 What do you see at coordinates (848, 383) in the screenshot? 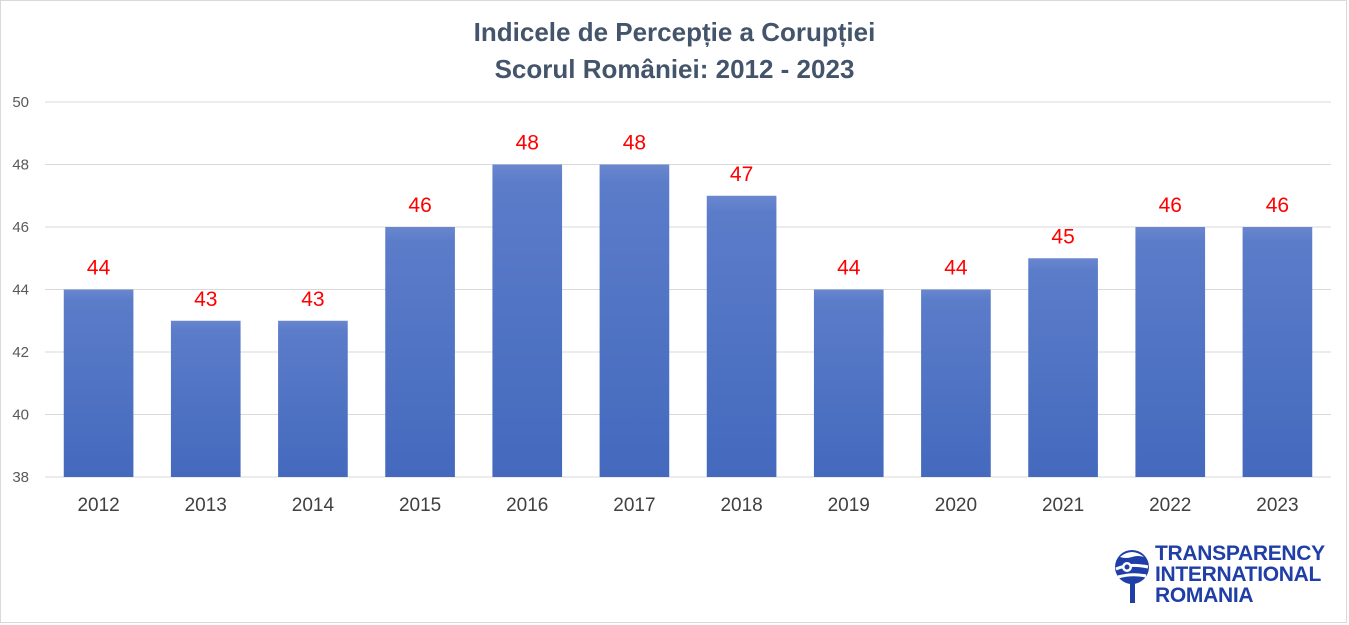
I see `bar-2019` at bounding box center [848, 383].